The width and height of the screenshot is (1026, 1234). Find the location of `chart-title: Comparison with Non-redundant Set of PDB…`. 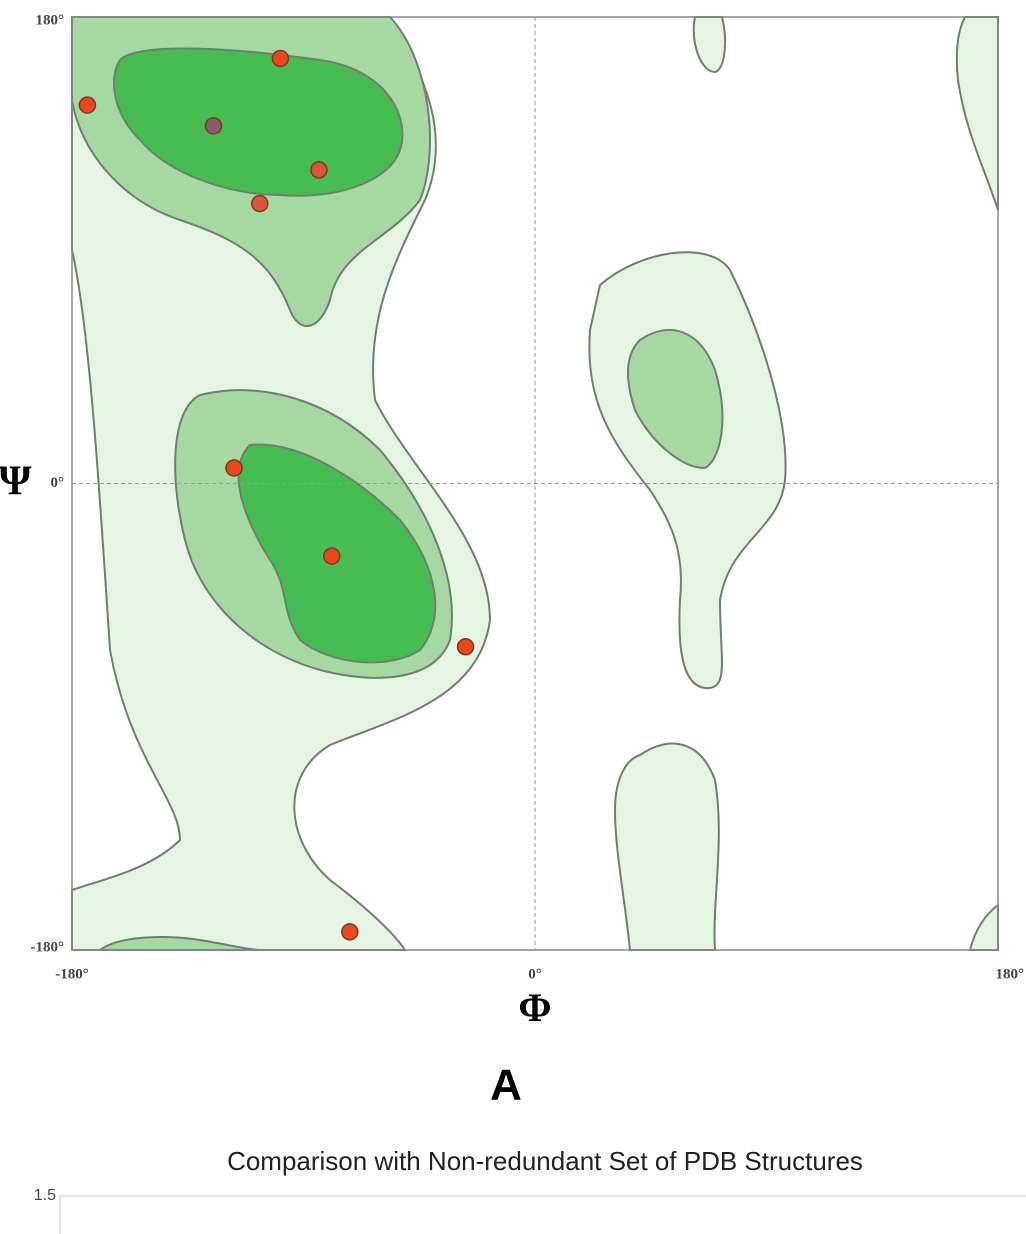

chart-title: Comparison with Non-redundant Set of PDB… is located at coordinates (545, 1161).